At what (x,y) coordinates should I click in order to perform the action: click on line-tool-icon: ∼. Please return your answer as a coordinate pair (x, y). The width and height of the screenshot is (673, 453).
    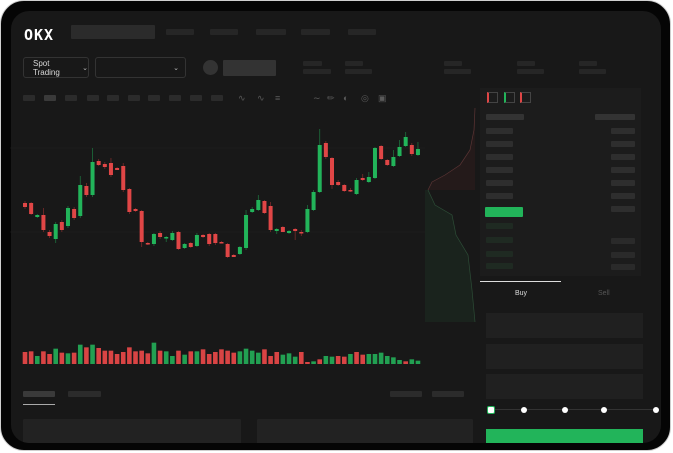
    Looking at the image, I should click on (317, 98).